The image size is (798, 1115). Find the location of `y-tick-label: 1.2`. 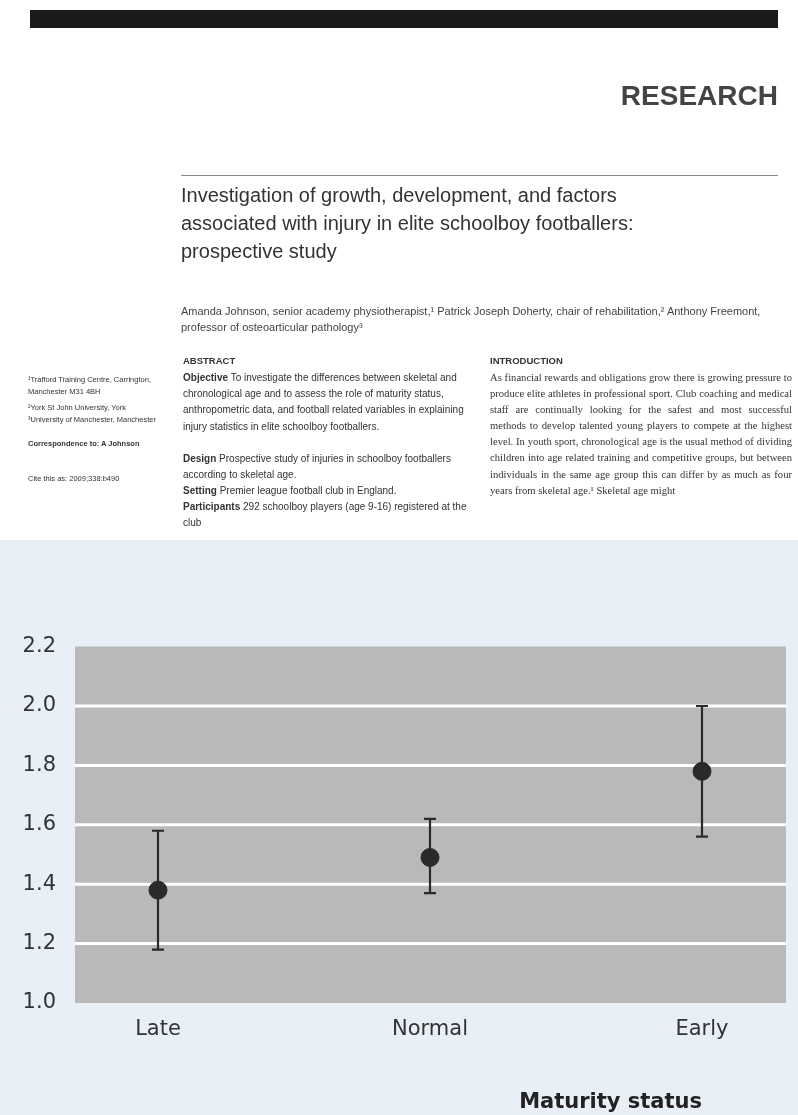

y-tick-label: 1.2 is located at coordinates (39, 942).